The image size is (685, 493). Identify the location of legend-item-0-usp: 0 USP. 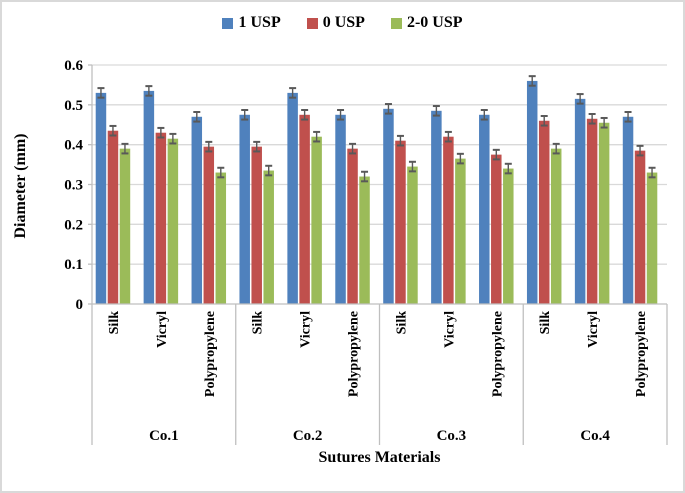
(335, 23).